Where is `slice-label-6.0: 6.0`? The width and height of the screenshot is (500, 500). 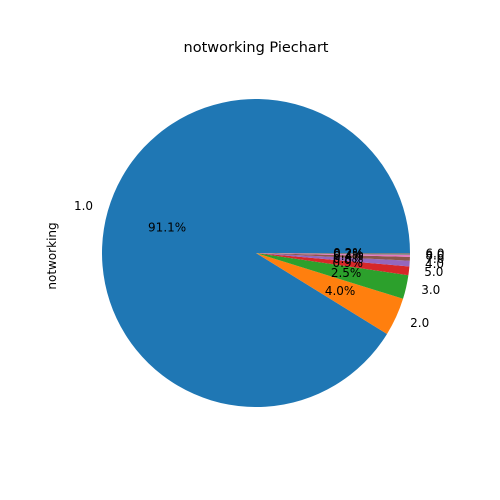 slice-label-6.0: 6.0 is located at coordinates (434, 254).